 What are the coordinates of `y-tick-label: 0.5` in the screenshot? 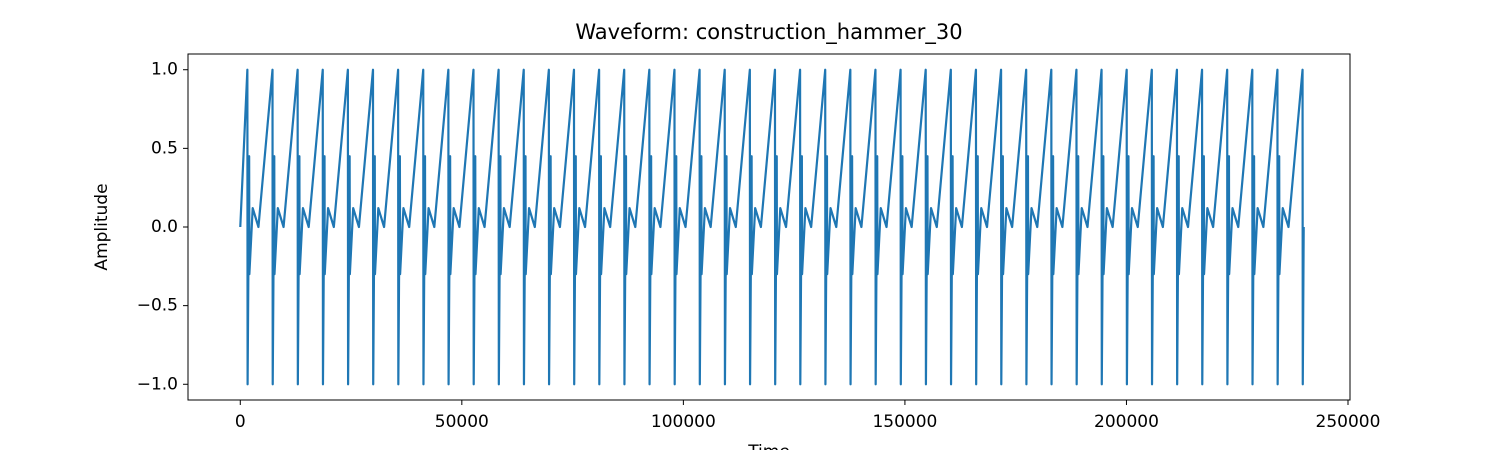 It's located at (164, 148).